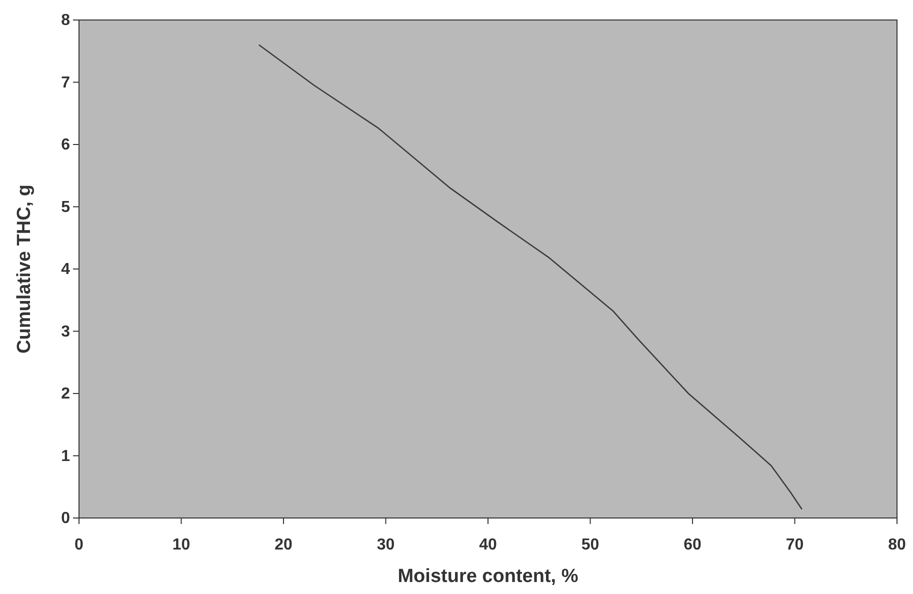 The width and height of the screenshot is (913, 594). Describe the element at coordinates (65, 519) in the screenshot. I see `y-tick-label: 0` at that location.